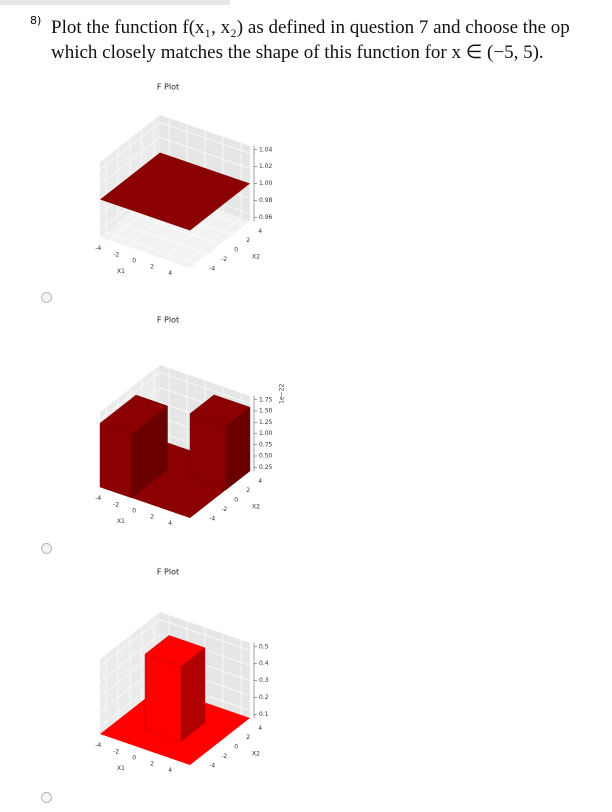  I want to click on z-offset-label: 1e−22, so click(282, 393).